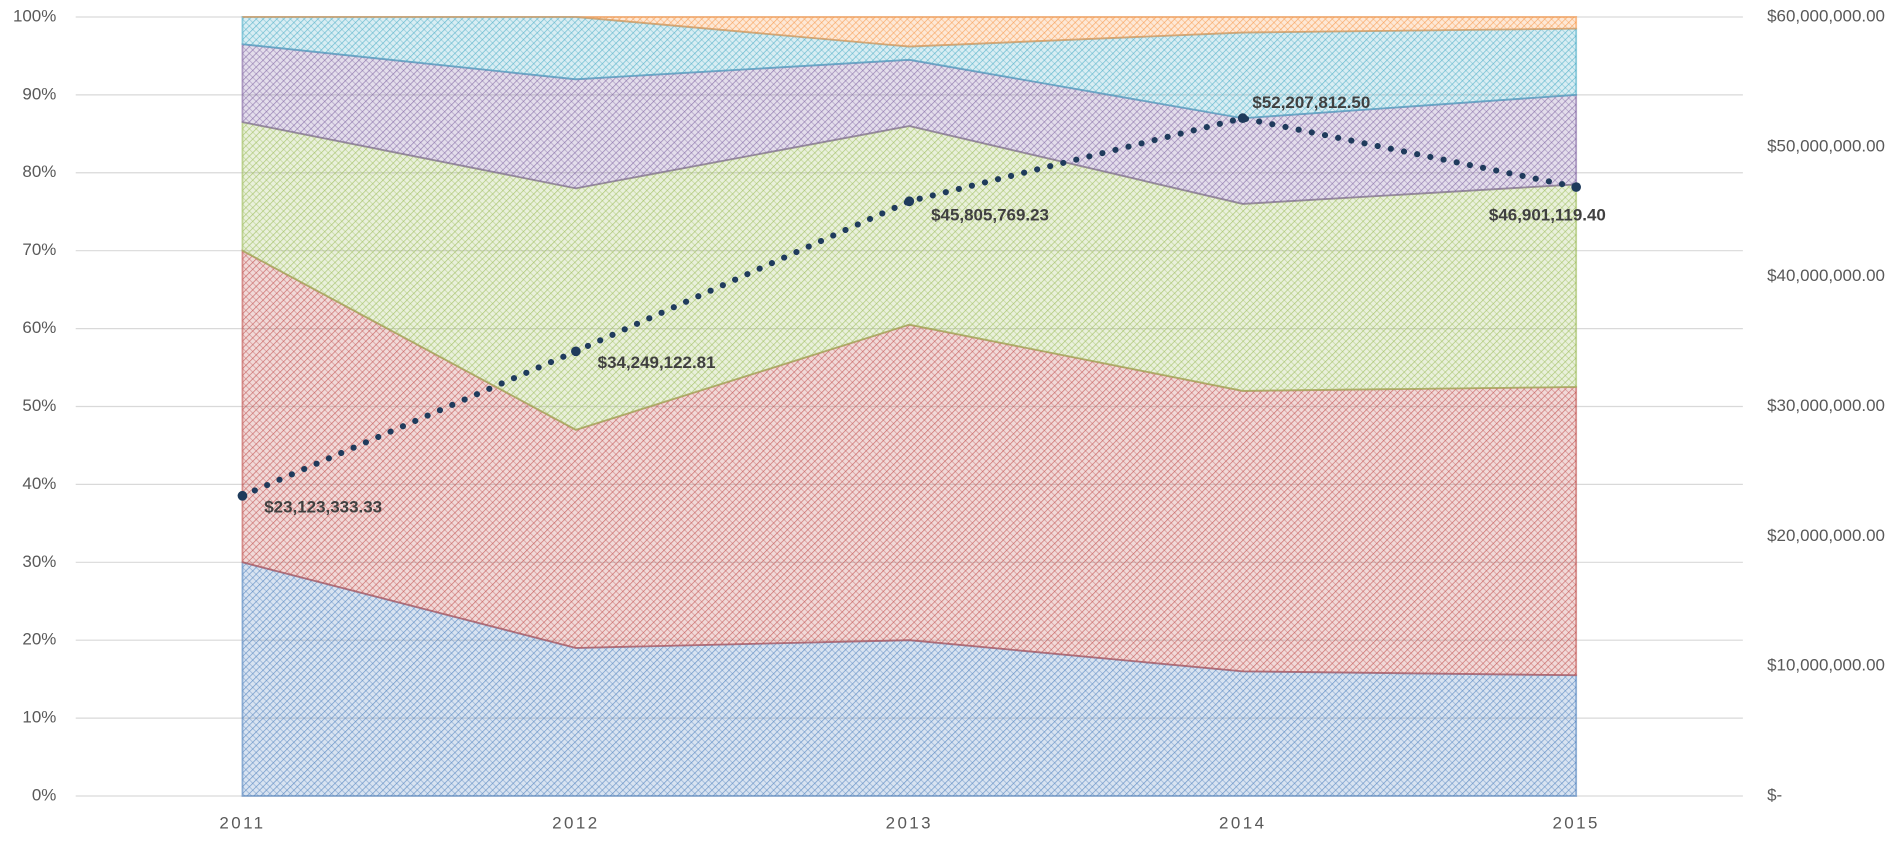 This screenshot has width=1901, height=841. Describe the element at coordinates (1242, 822) in the screenshot. I see `x-tick-label: 2014` at that location.